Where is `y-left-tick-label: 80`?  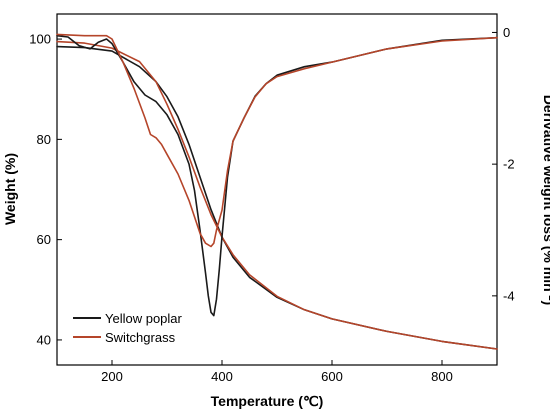
y-left-tick-label: 80 is located at coordinates (44, 139).